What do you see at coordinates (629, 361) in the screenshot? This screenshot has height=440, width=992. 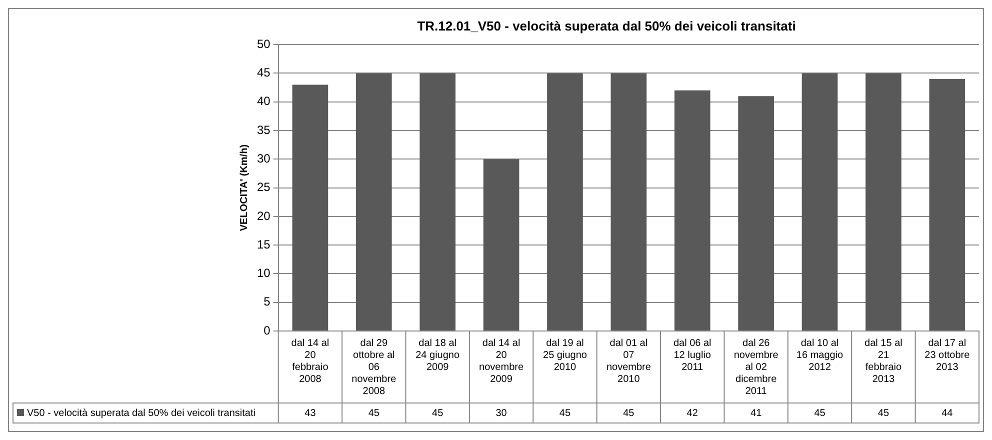 I see `x-tick-label: dal 01 al 07 novembre 2010` at bounding box center [629, 361].